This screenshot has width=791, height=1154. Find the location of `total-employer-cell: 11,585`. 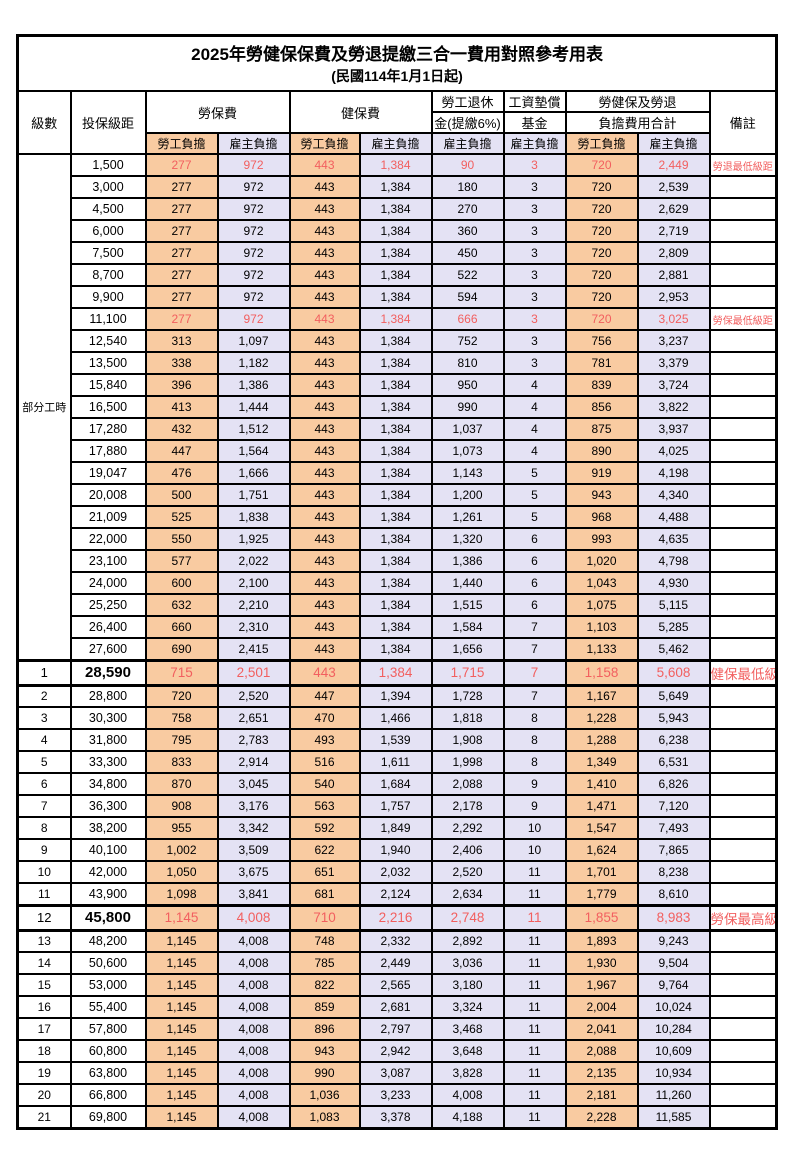

total-employer-cell: 11,585 is located at coordinates (673, 1117).